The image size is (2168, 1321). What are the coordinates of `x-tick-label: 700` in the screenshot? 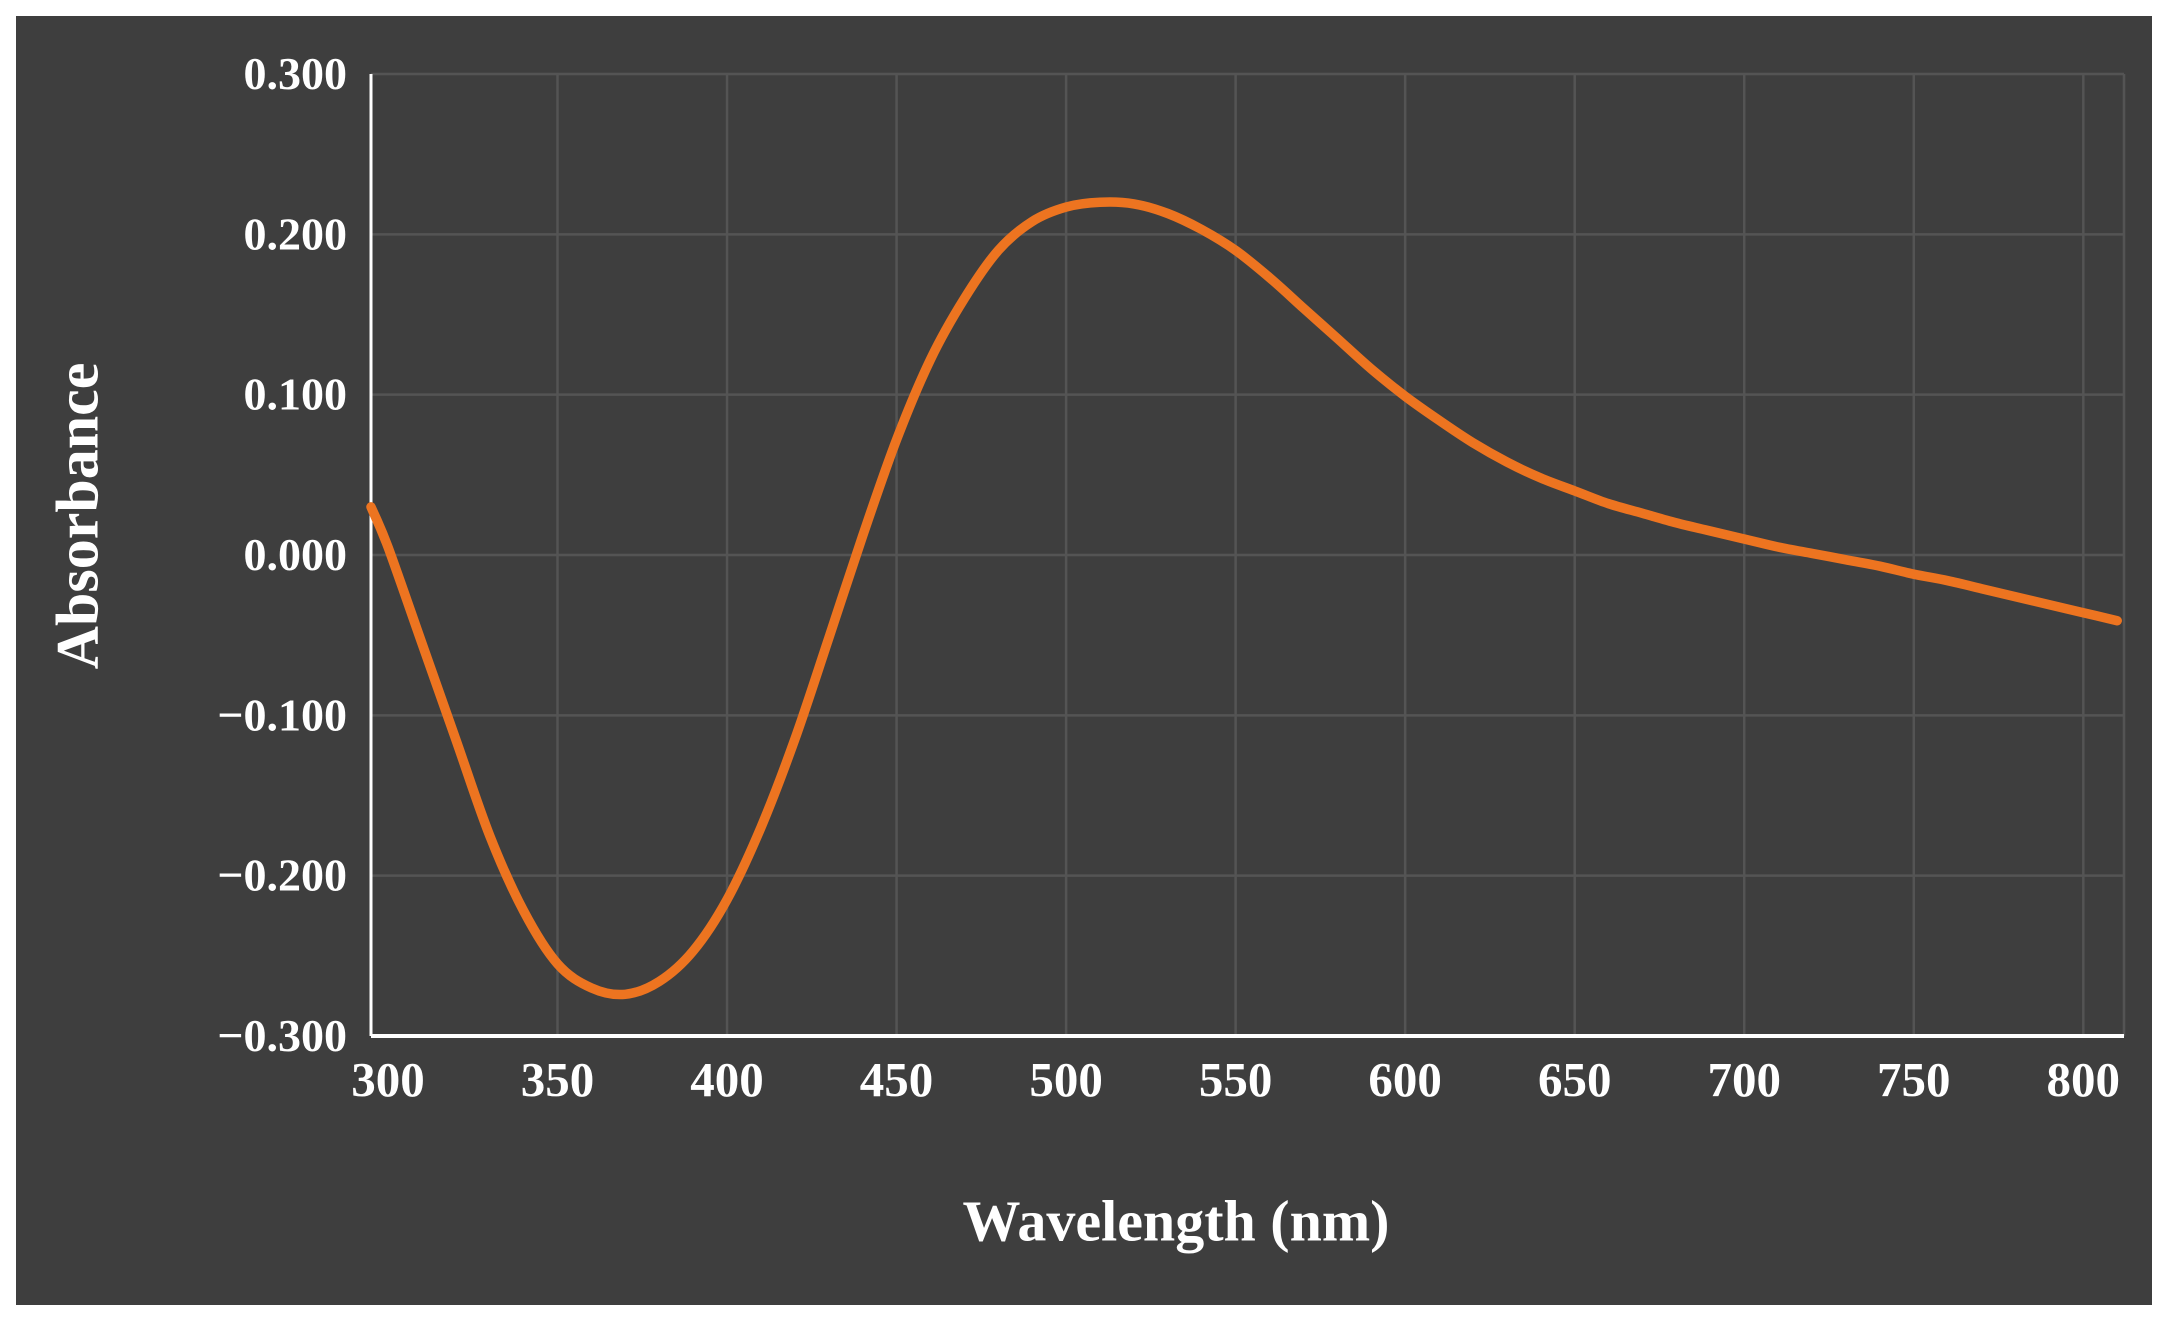 It's located at (1744, 1079).